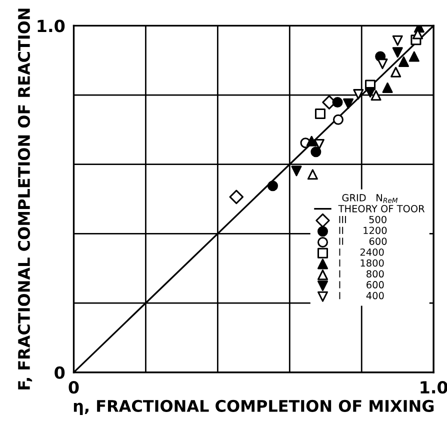 This screenshot has width=447, height=428. Describe the element at coordinates (361, 263) in the screenshot. I see `legend-label: I 1800` at that location.